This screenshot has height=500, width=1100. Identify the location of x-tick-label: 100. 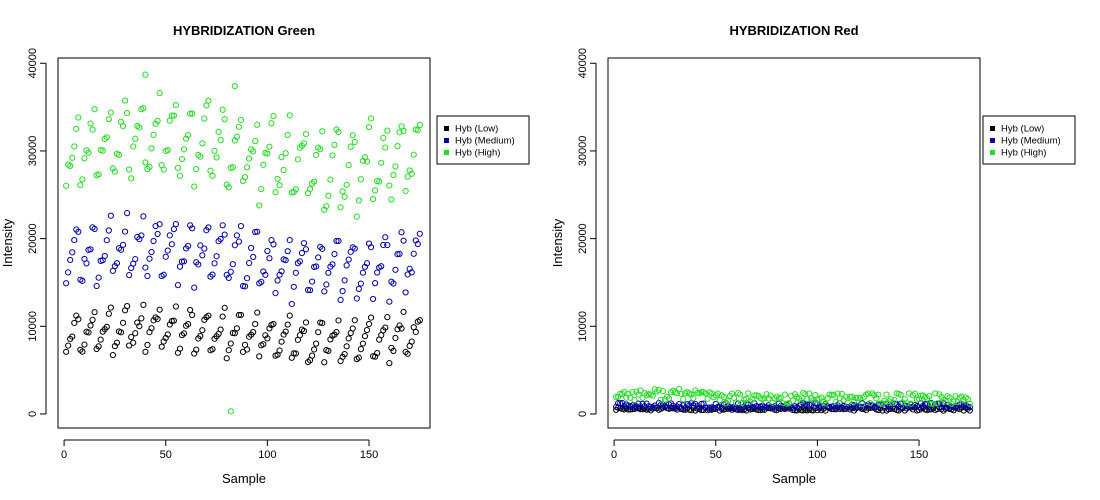
(817, 455).